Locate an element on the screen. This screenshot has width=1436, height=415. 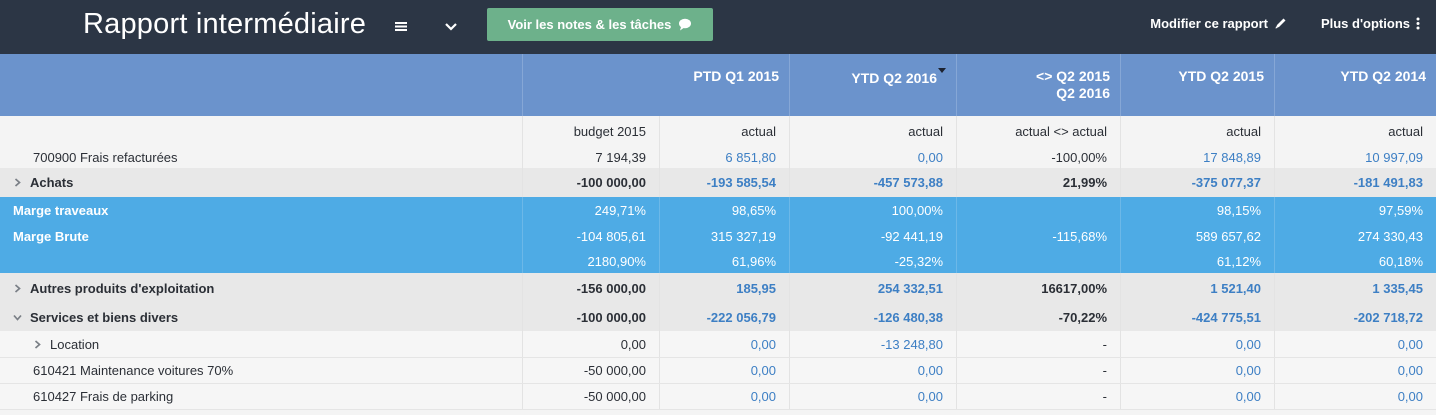
table-cell-link: 254 332,51 is located at coordinates (872, 288).